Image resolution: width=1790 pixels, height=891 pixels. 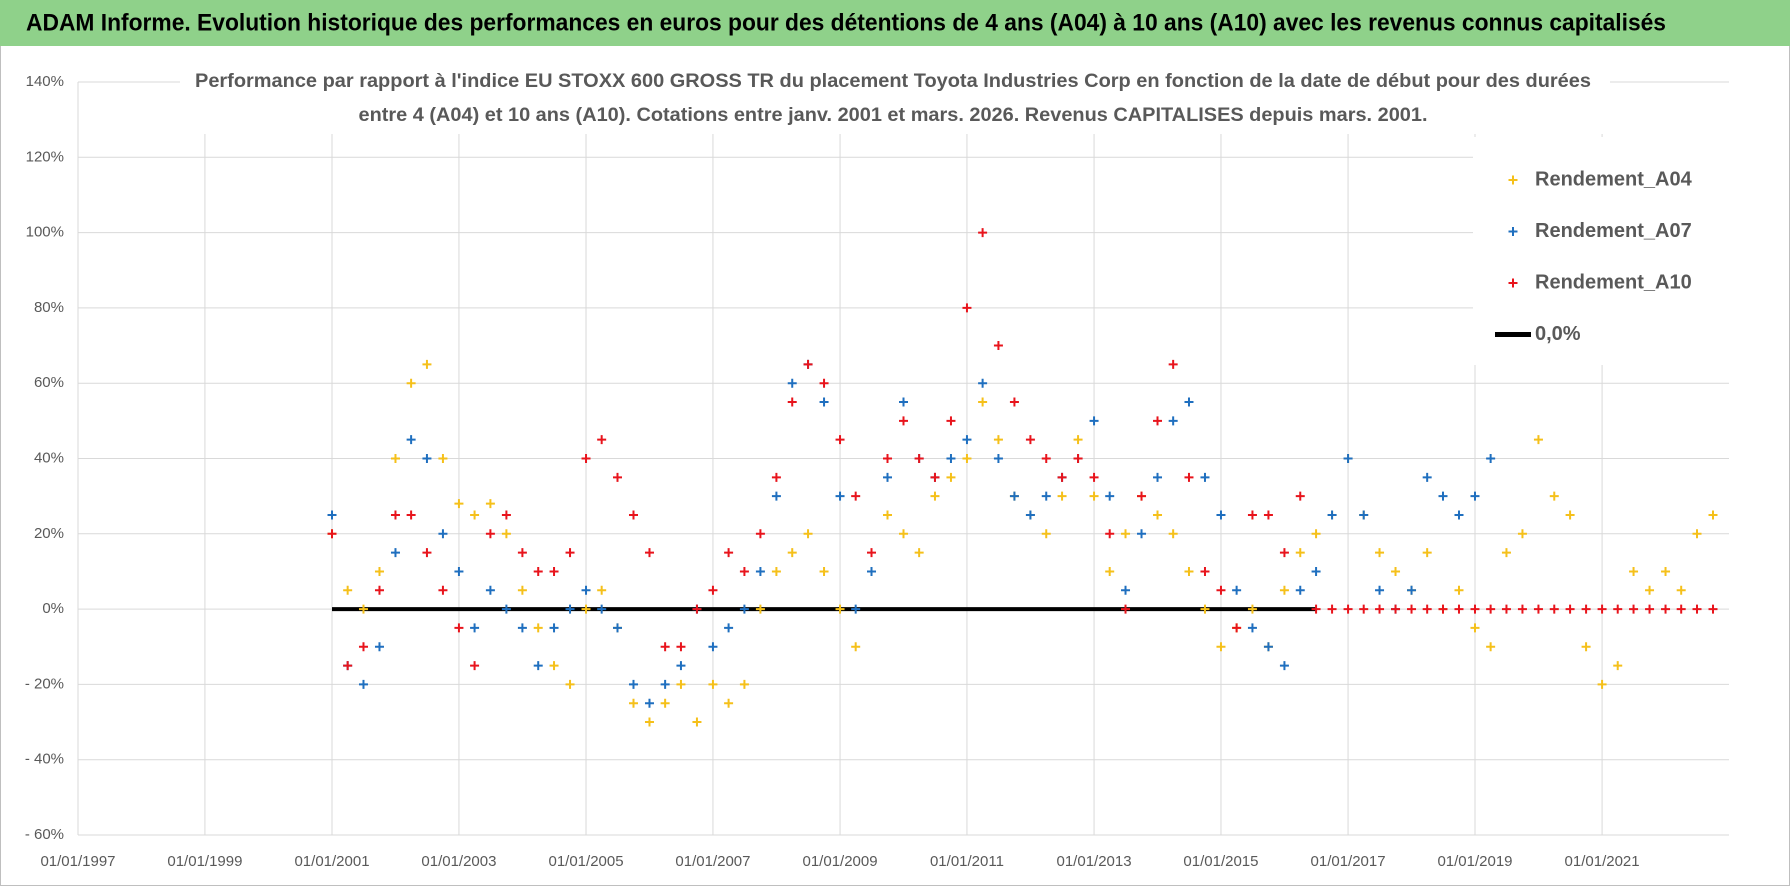 What do you see at coordinates (712, 861) in the screenshot?
I see `x-tick-label: 01/01/2007` at bounding box center [712, 861].